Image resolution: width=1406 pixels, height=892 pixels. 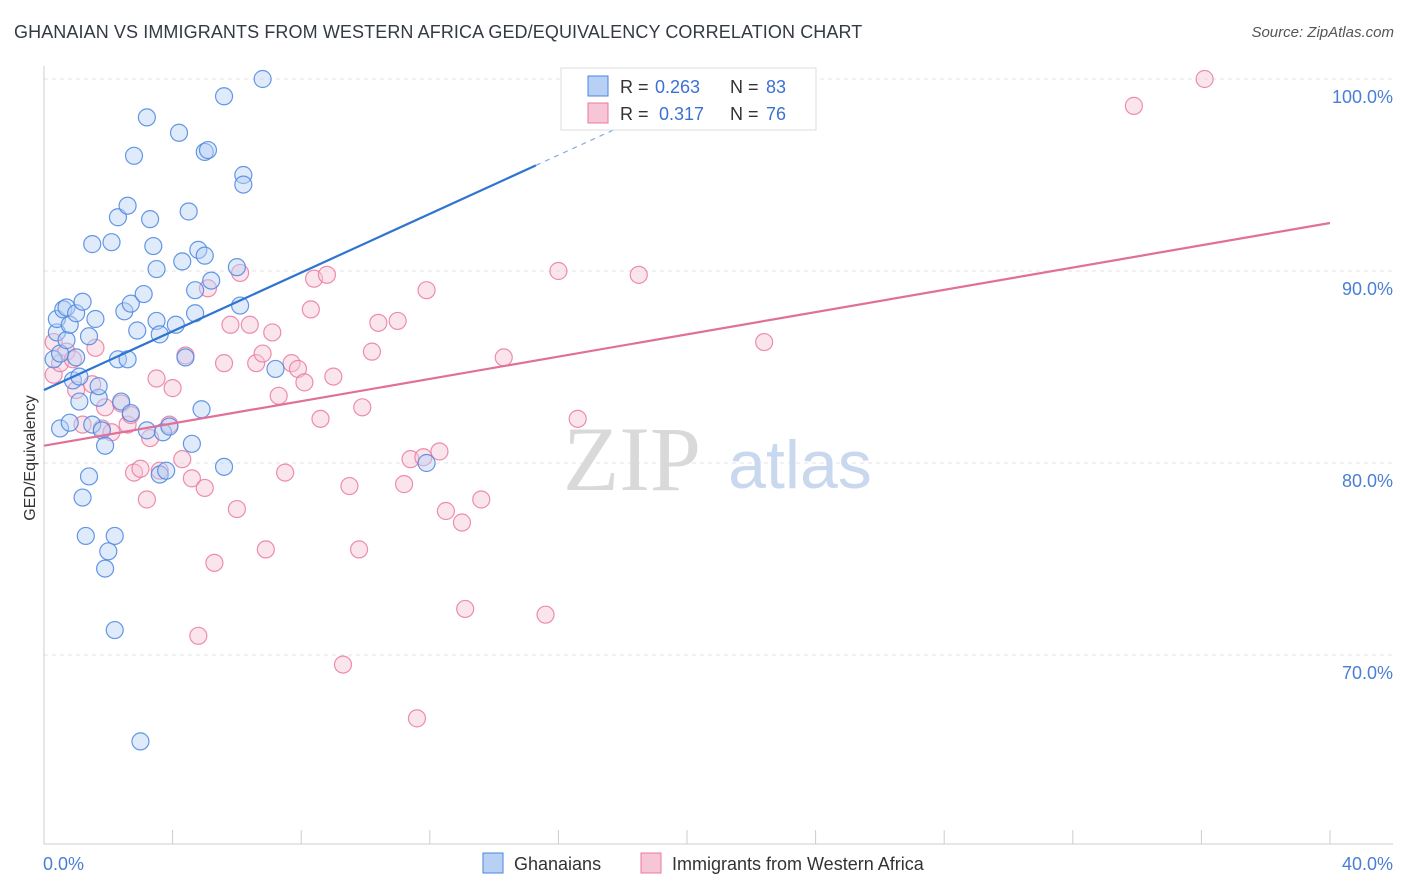 What do you see at coordinates (688, 99) in the screenshot?
I see `stats-box: R = 0.263 N = 83 R = 0.317 N = 76` at bounding box center [688, 99].